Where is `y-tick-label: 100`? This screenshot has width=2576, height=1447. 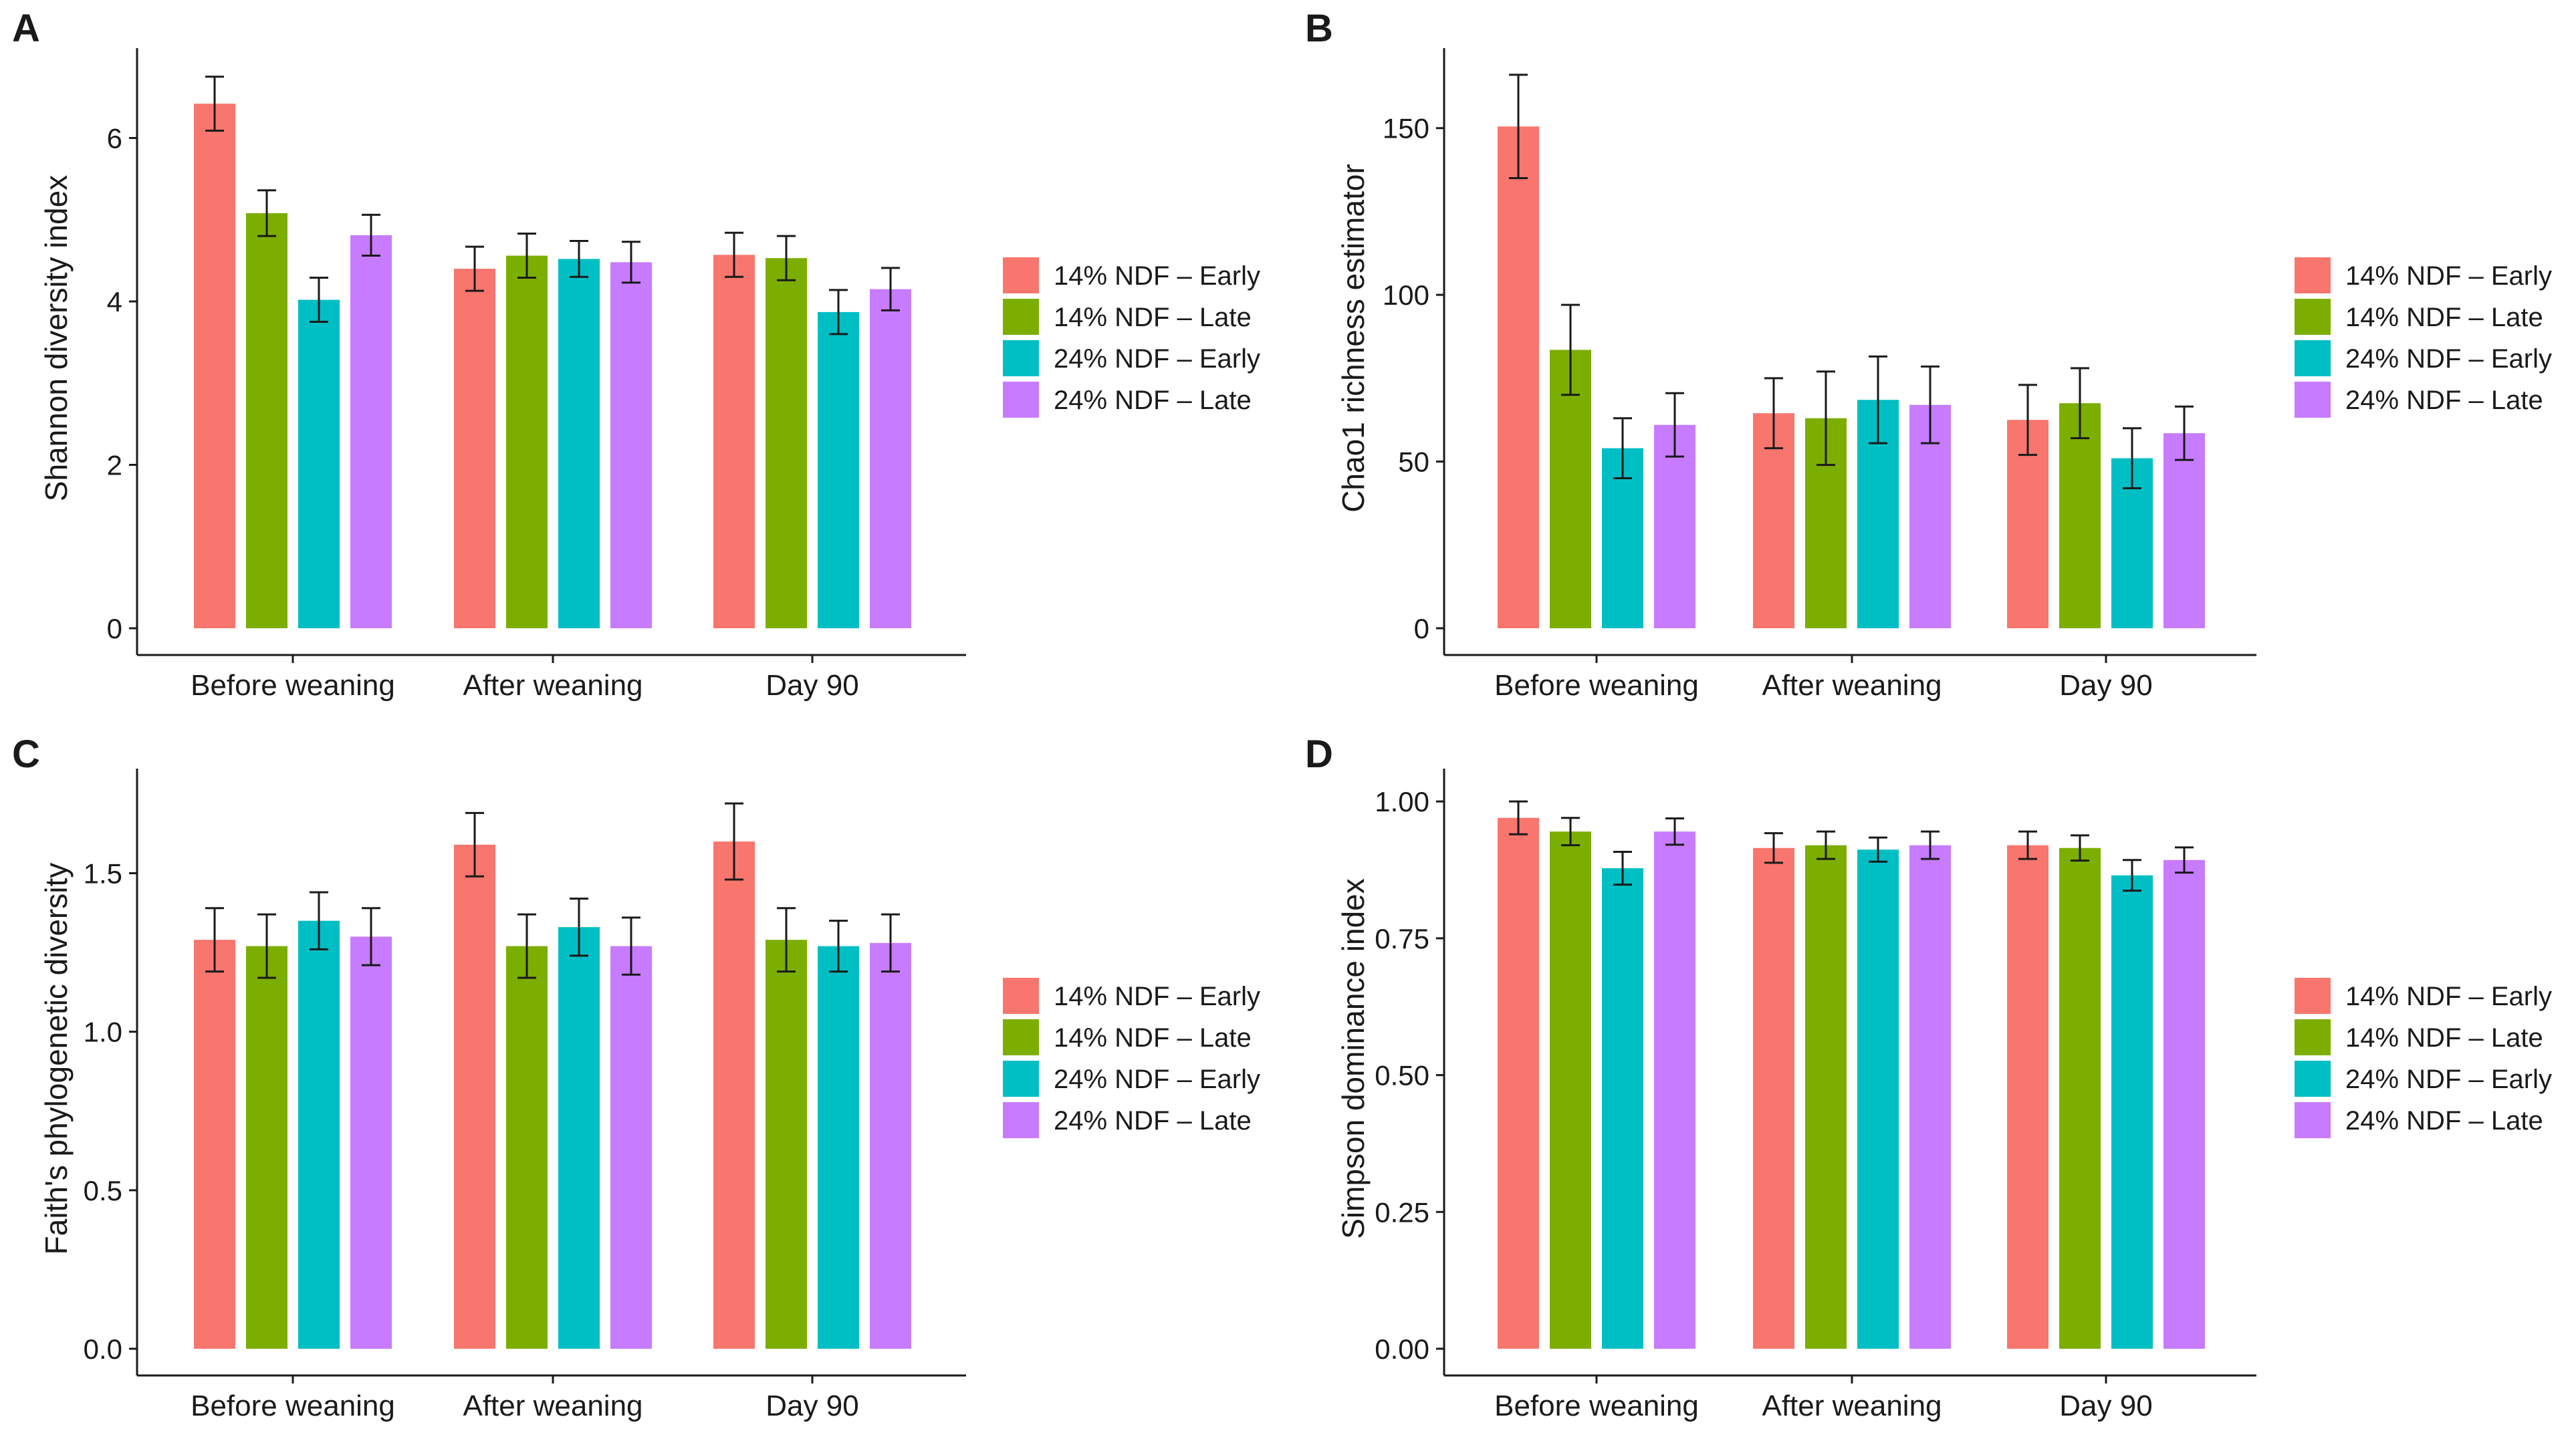
y-tick-label: 100 is located at coordinates (1406, 295).